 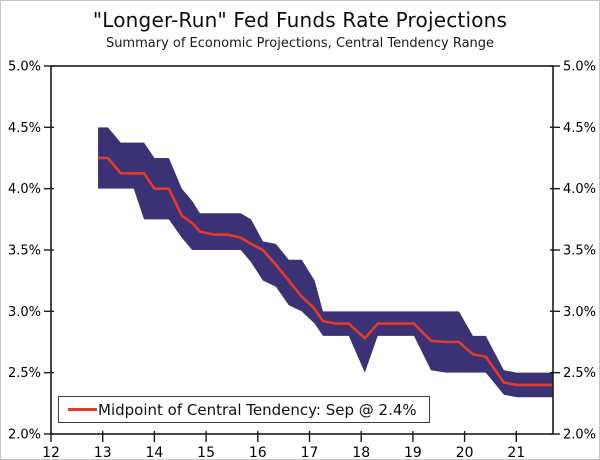 I want to click on y-tick-label-right: 2.0%, so click(x=579, y=435).